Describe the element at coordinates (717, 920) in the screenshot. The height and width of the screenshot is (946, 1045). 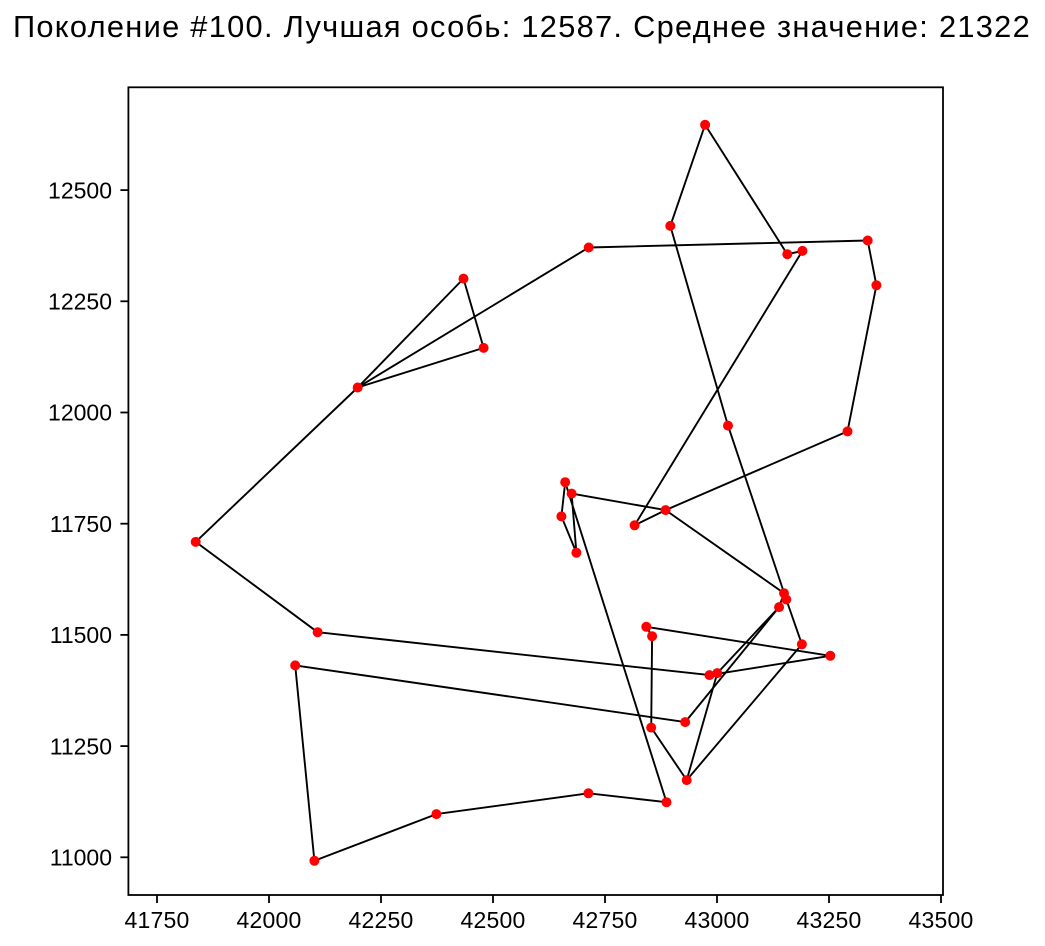
I see `svg-text: 43000` at that location.